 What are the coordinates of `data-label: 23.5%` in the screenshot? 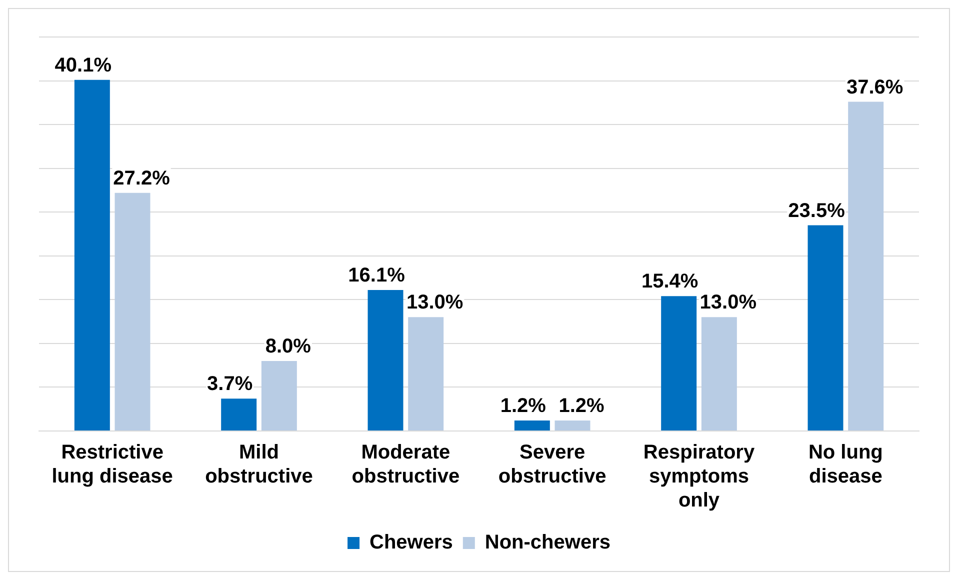 It's located at (817, 211).